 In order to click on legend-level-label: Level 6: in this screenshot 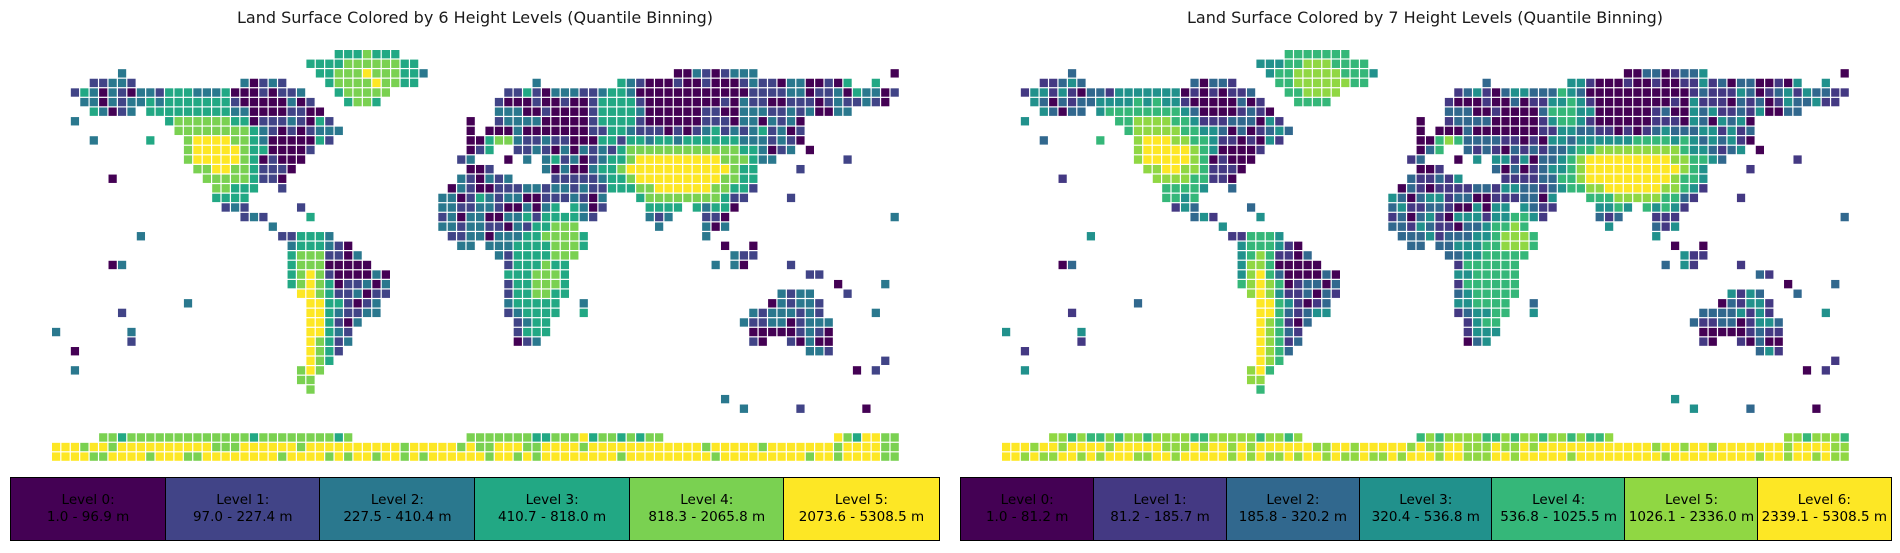, I will do `click(1824, 500)`.